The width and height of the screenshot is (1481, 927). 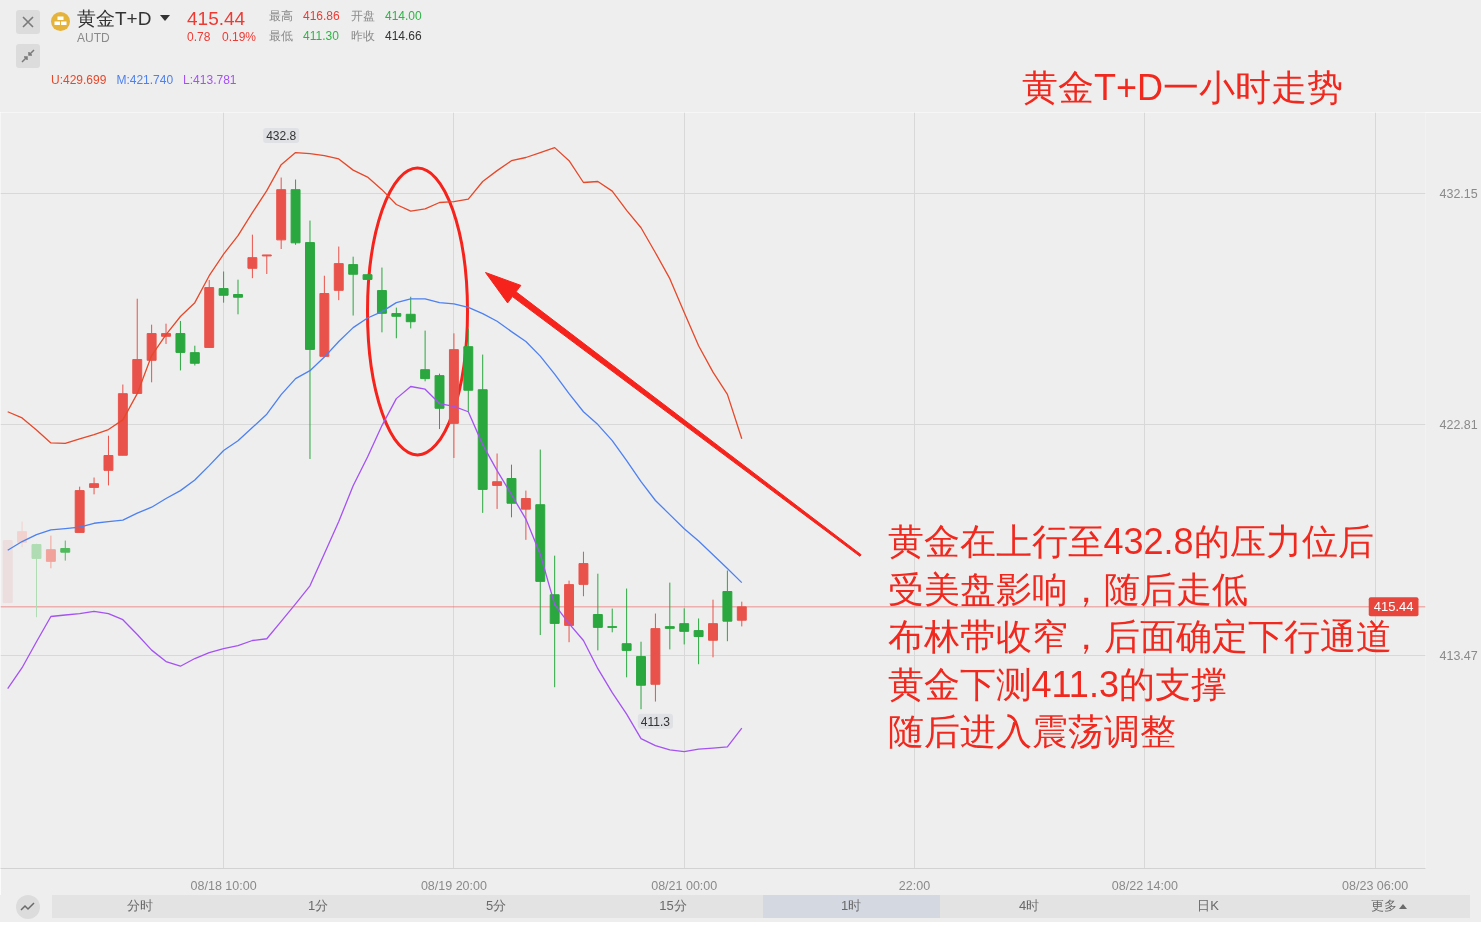 What do you see at coordinates (1208, 906) in the screenshot?
I see `text: 日K` at bounding box center [1208, 906].